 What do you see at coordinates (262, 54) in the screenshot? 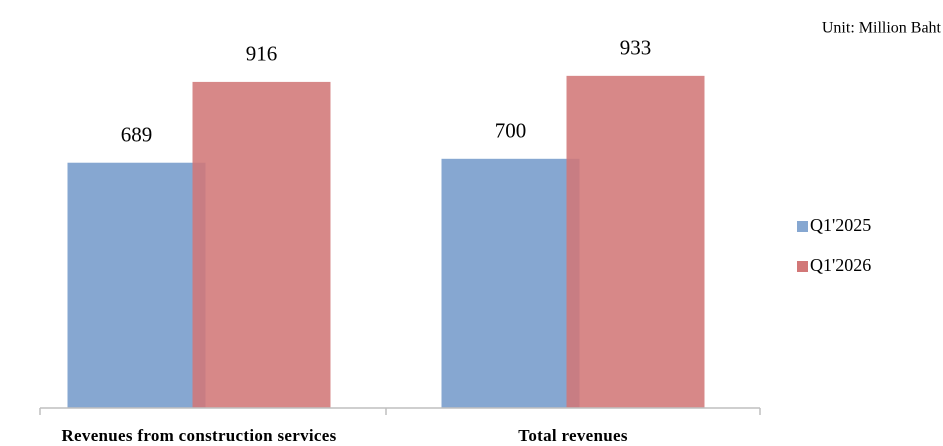
I see `value-label: 916` at bounding box center [262, 54].